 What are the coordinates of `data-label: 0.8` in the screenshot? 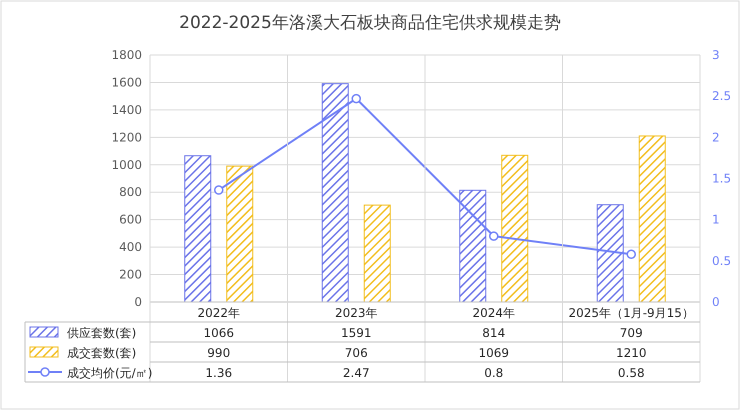 It's located at (494, 373).